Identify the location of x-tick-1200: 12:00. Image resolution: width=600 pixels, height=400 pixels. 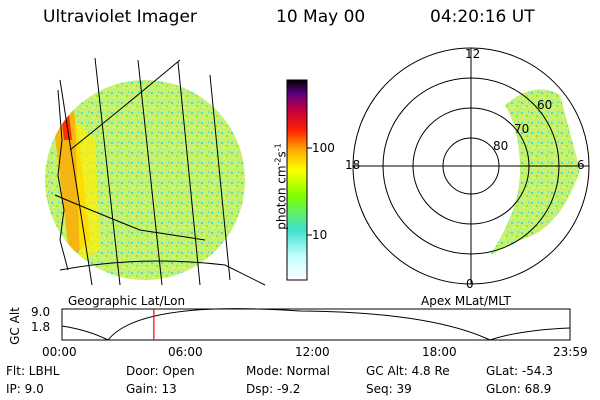
(312, 352).